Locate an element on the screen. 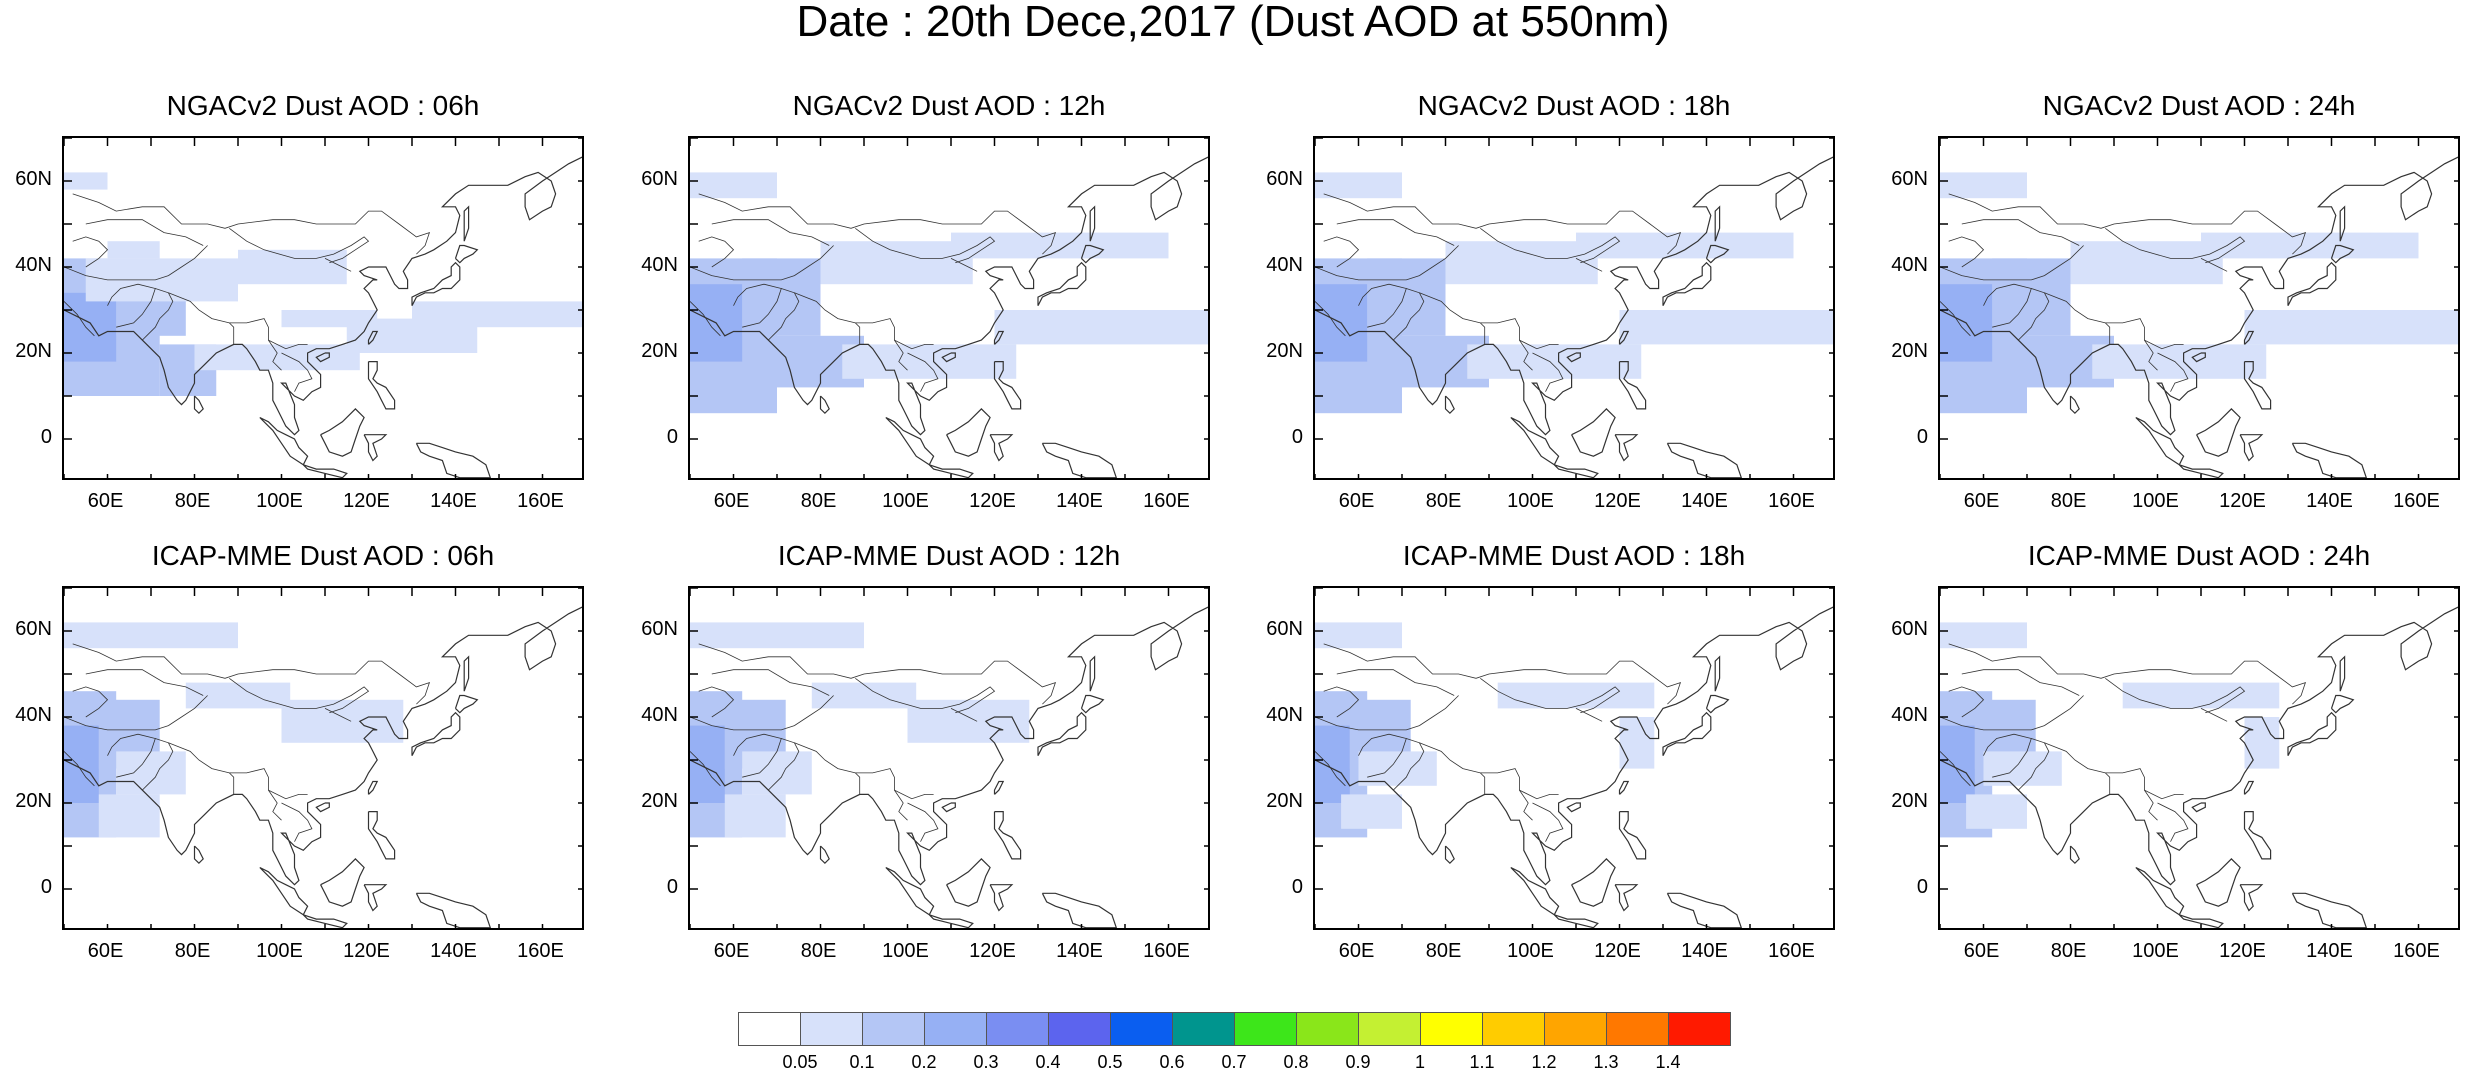 The width and height of the screenshot is (2466, 1072). panel-title: ICAP-MME Dust AOD : 06h is located at coordinates (323, 555).